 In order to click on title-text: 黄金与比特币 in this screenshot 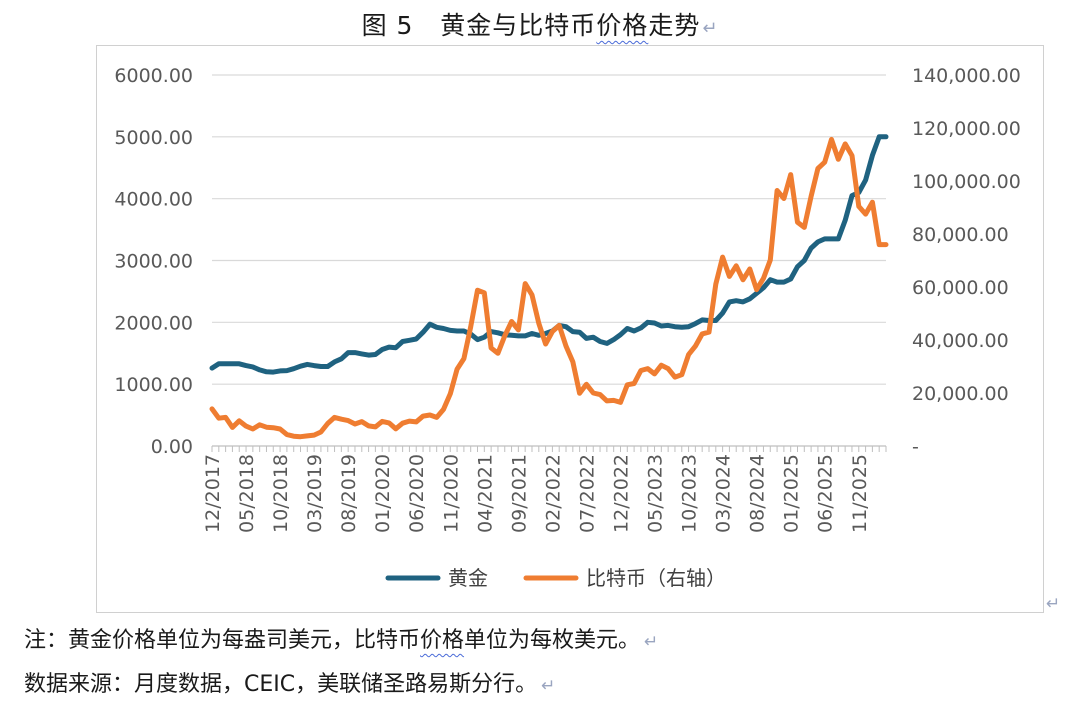, I will do `click(518, 25)`.